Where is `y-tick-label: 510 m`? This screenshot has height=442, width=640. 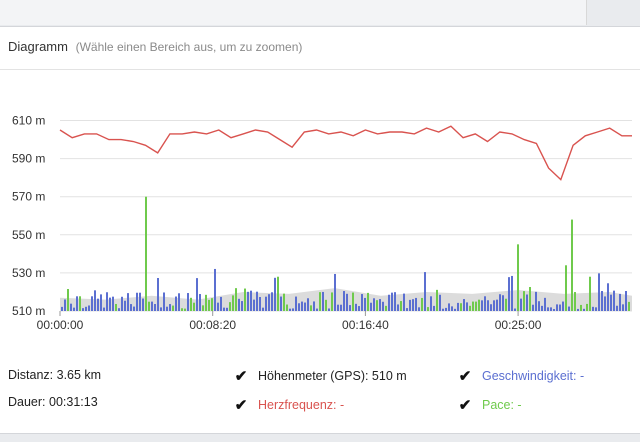 y-tick-label: 510 m is located at coordinates (28, 311).